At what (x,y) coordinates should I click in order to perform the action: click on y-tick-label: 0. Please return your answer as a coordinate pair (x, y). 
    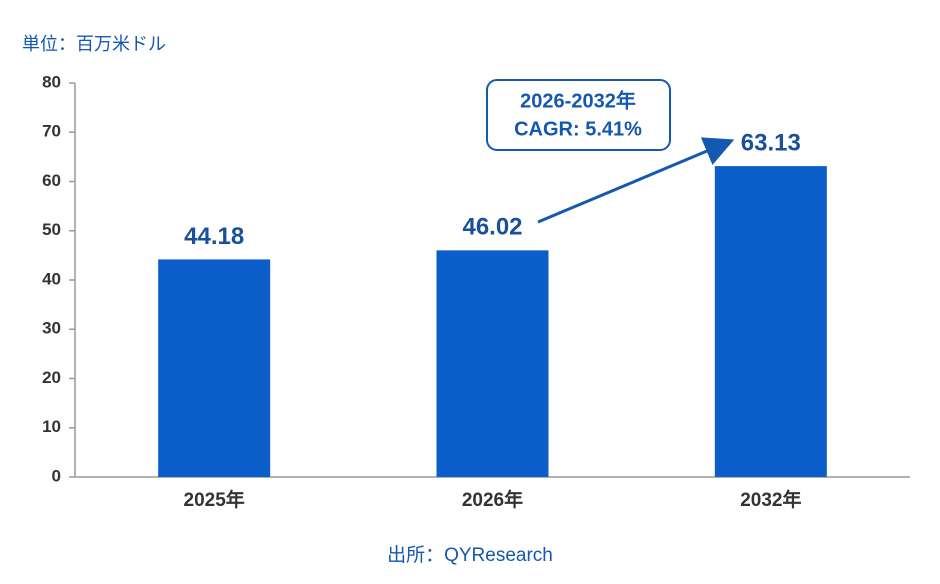
    Looking at the image, I should click on (56, 475).